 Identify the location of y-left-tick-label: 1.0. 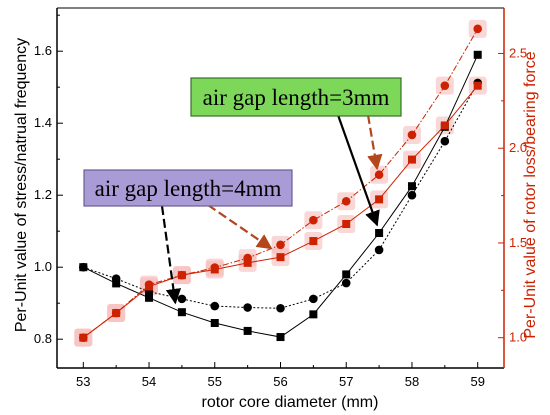
(43, 266).